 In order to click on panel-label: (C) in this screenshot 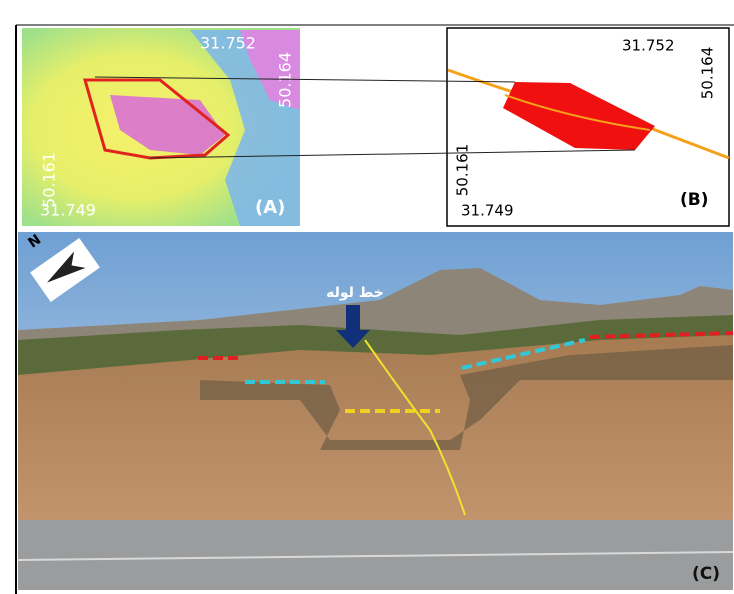, I will do `click(706, 574)`.